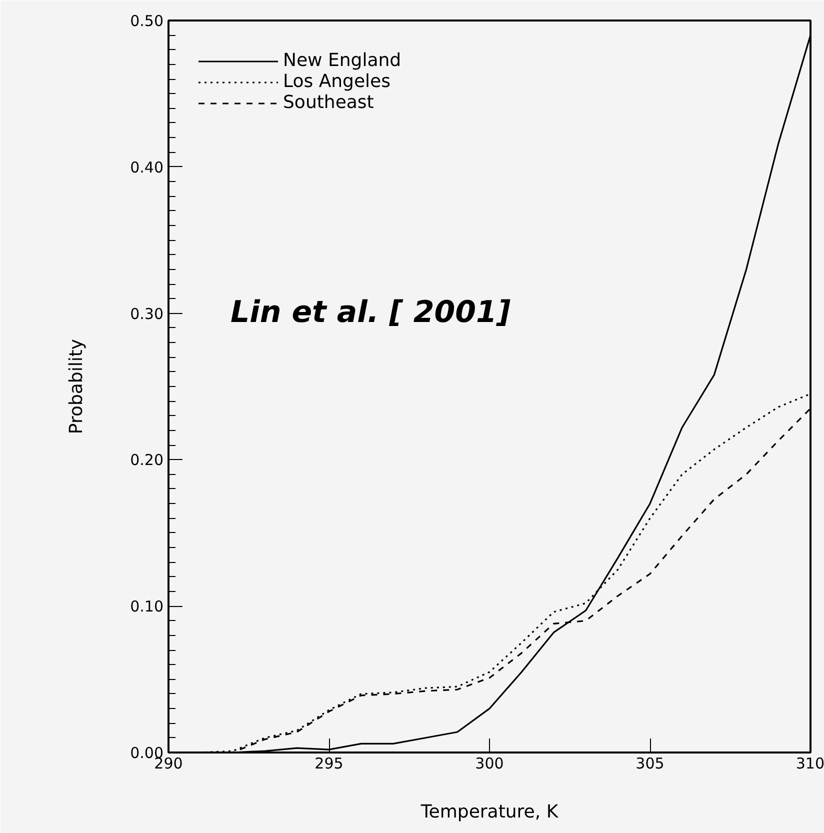  I want to click on y-tick-label: 0.50, so click(147, 21).